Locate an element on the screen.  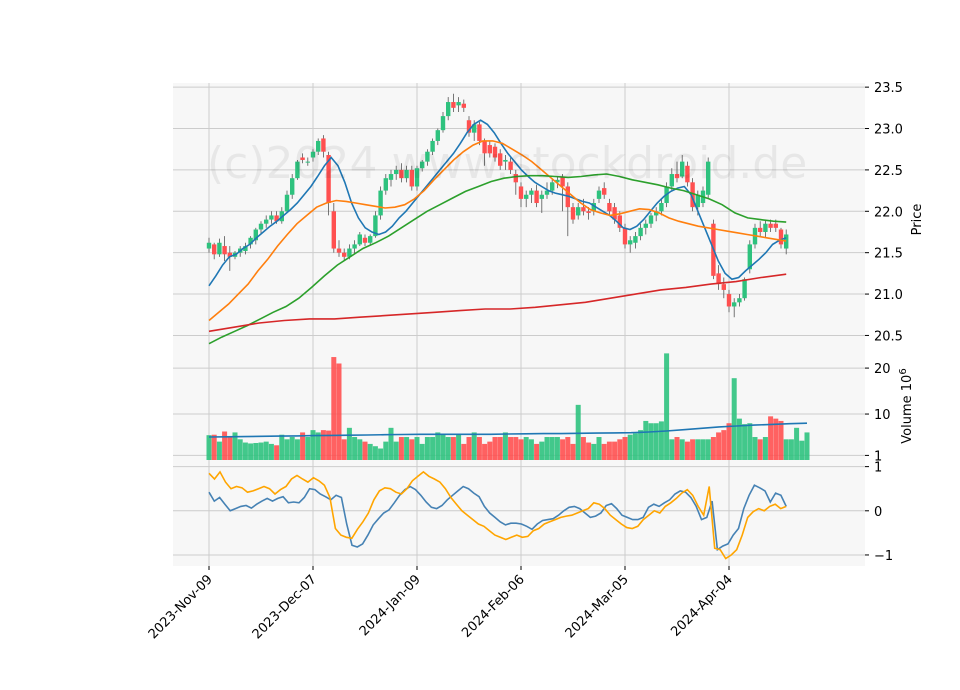
price-tick-label-1: 21.0 is located at coordinates (888, 295).